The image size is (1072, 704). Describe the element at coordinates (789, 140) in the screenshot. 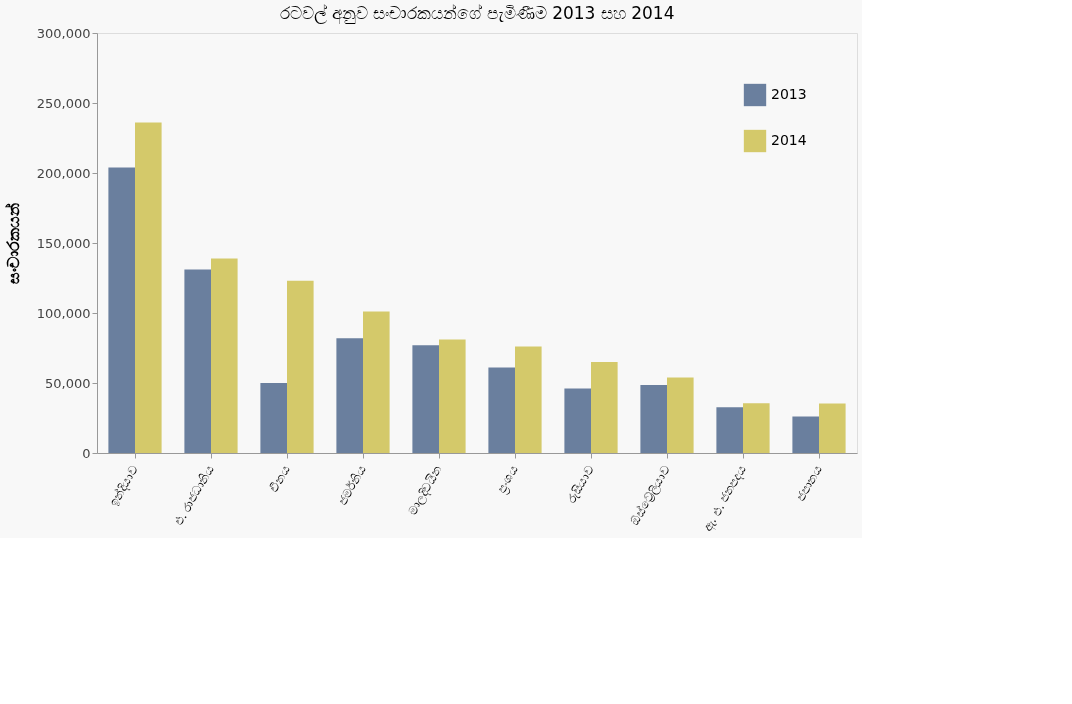

I see `legend-label: 2014` at that location.